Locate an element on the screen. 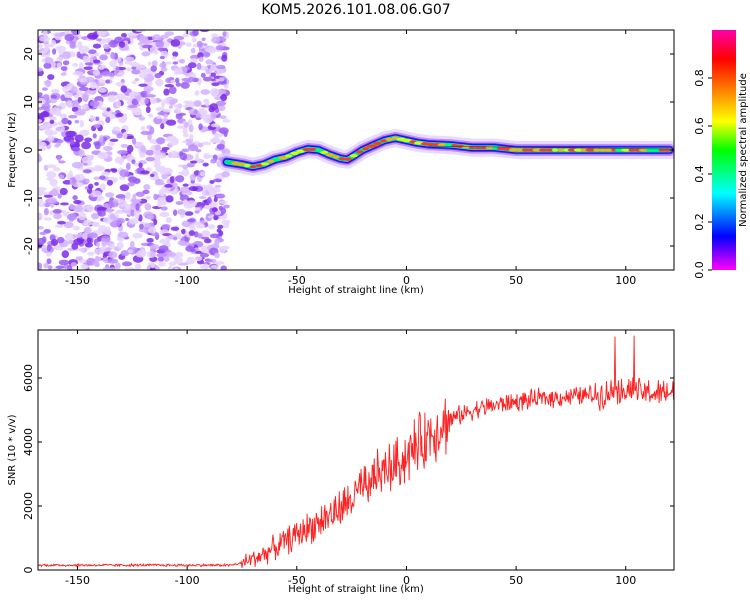 The width and height of the screenshot is (750, 600). ridge-center-line is located at coordinates (549, 147).